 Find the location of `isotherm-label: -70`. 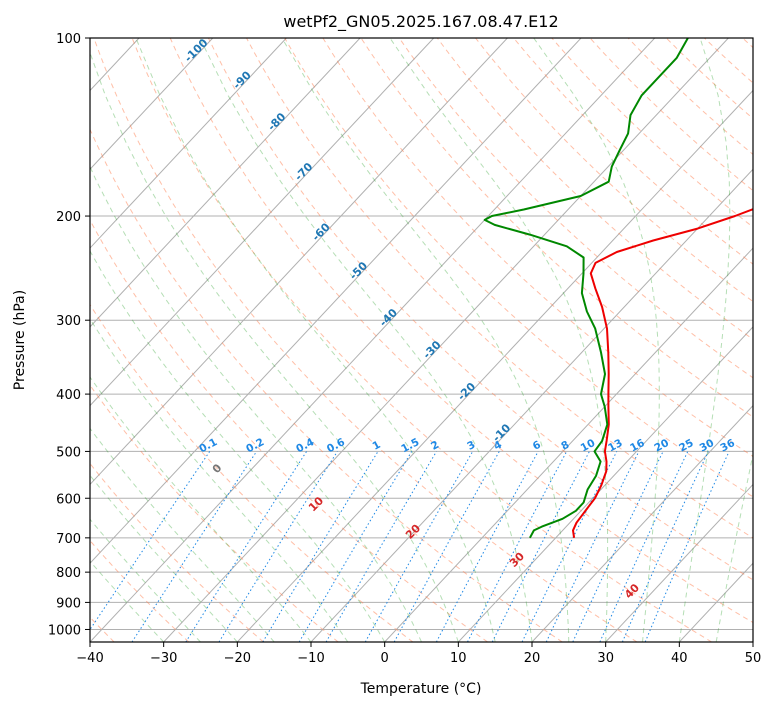

isotherm-label: -70 is located at coordinates (303, 171).